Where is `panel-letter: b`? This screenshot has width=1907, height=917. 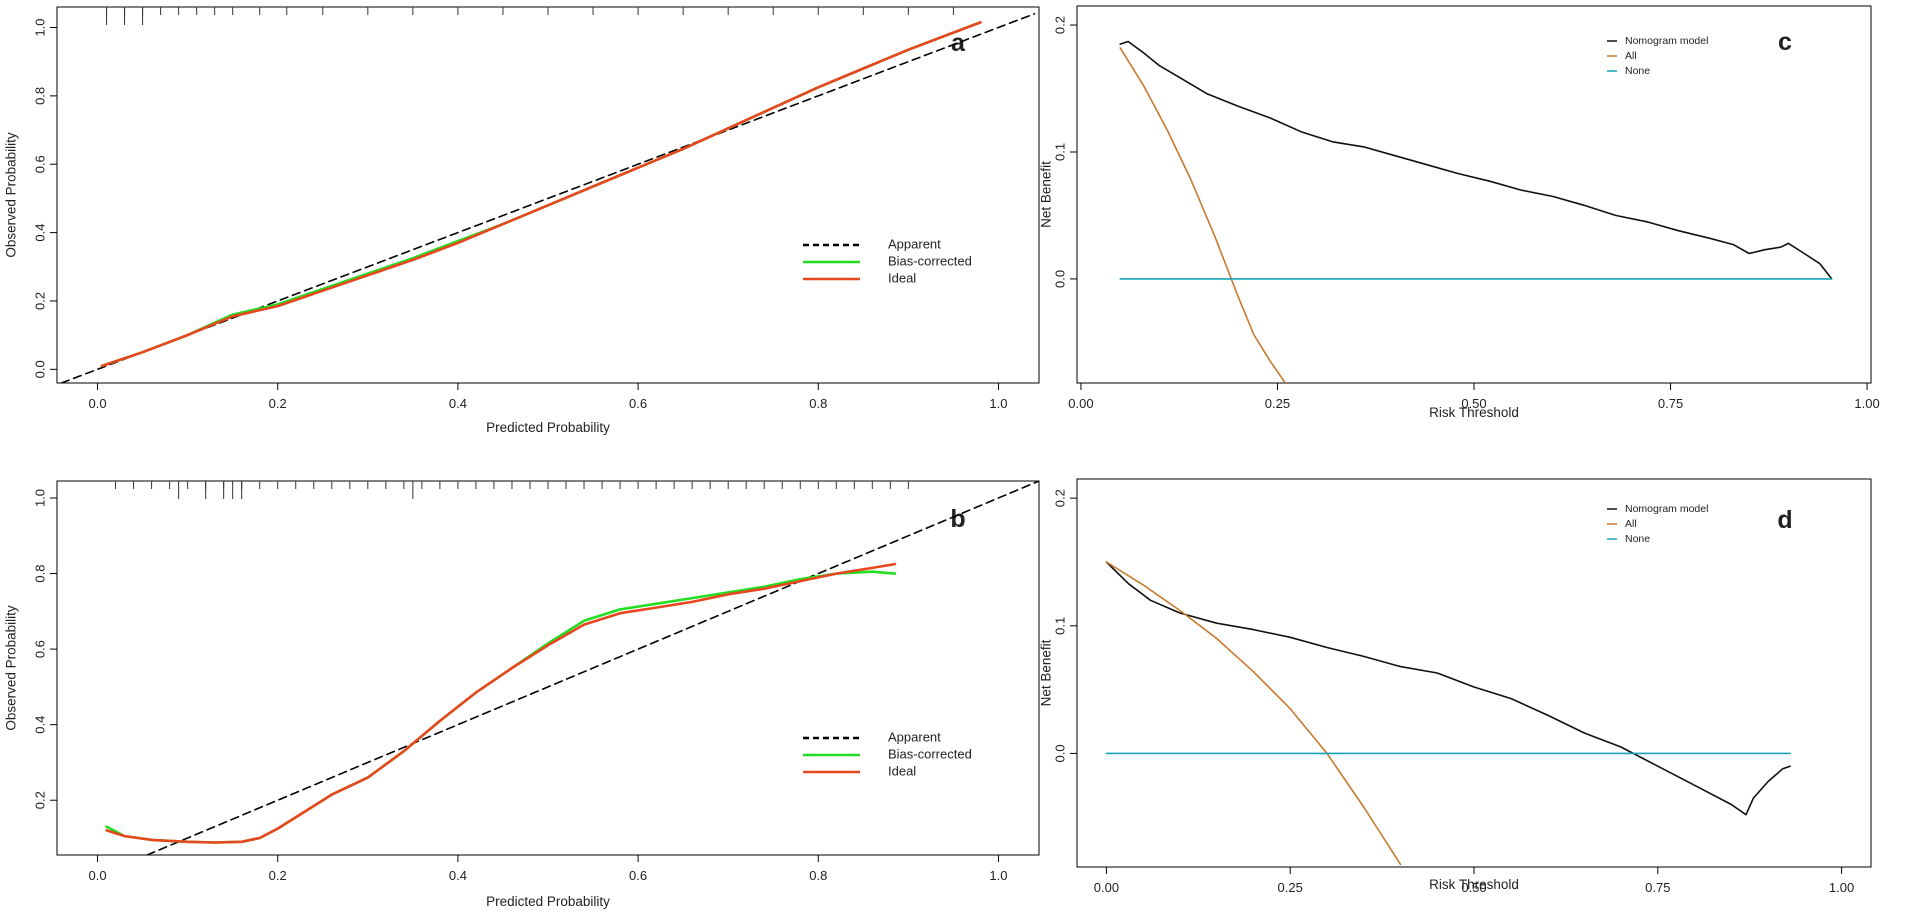
panel-letter: b is located at coordinates (957, 519).